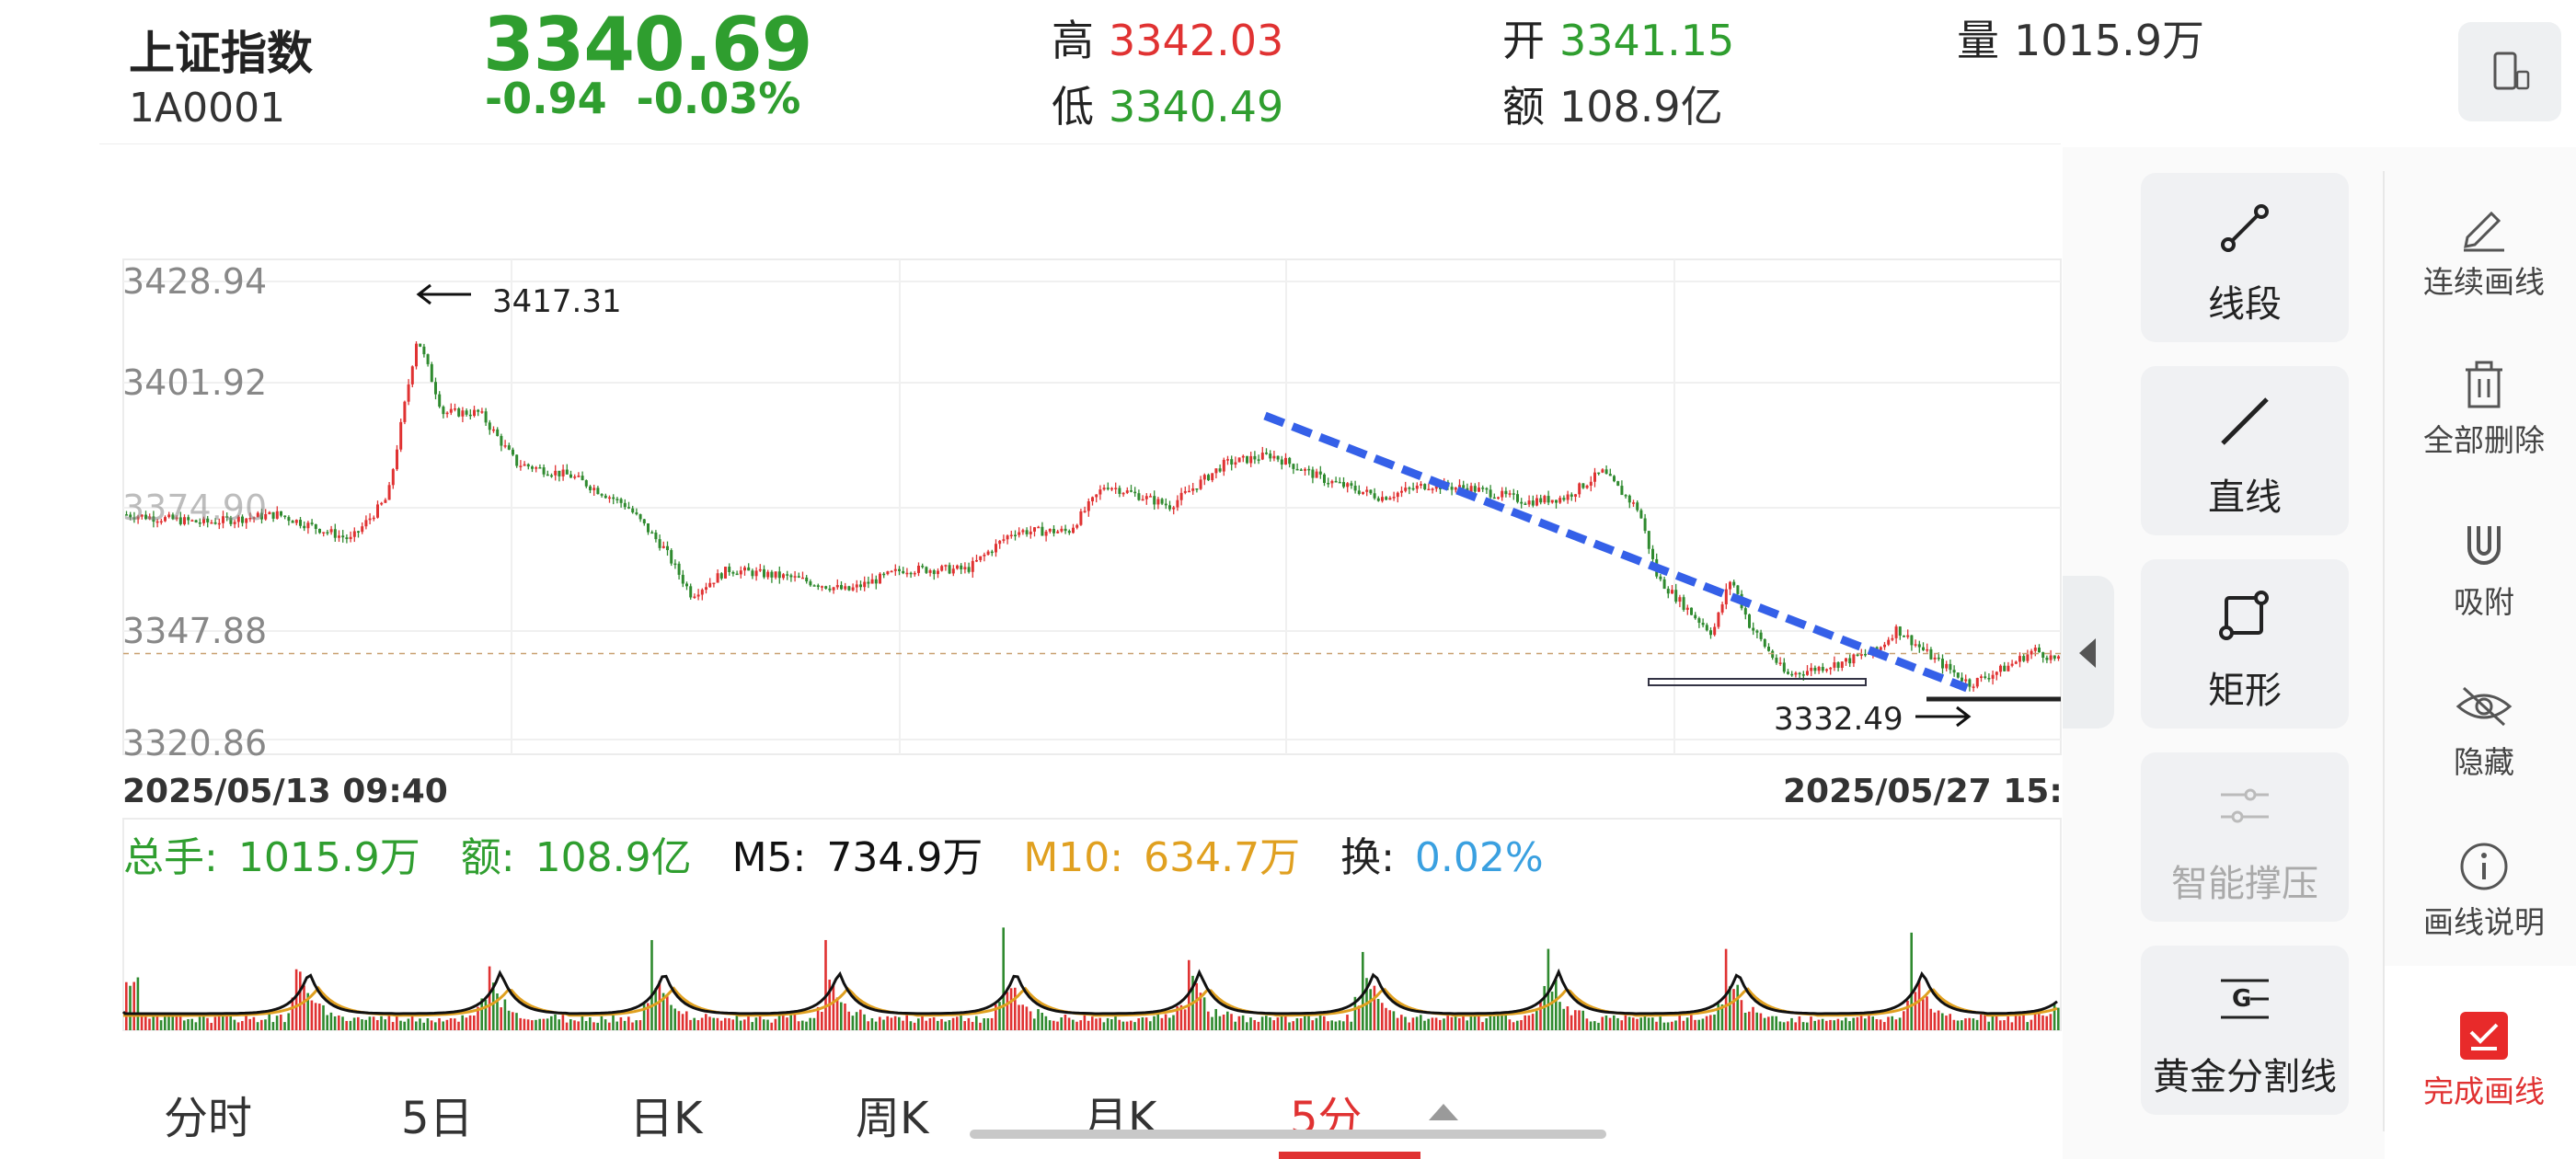 The width and height of the screenshot is (2576, 1159). What do you see at coordinates (2088, 652) in the screenshot?
I see `panel-collapse-button` at bounding box center [2088, 652].